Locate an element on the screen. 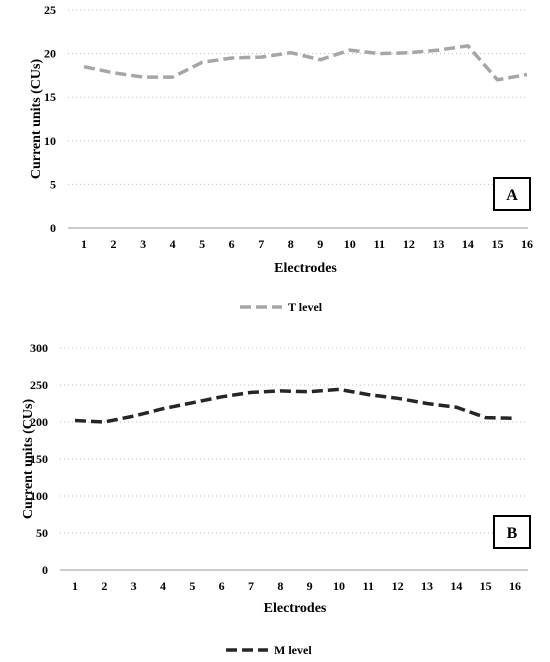 This screenshot has width=550, height=662. y-tick-labels: 0 50 100 150 200 250 300 is located at coordinates (39, 459).